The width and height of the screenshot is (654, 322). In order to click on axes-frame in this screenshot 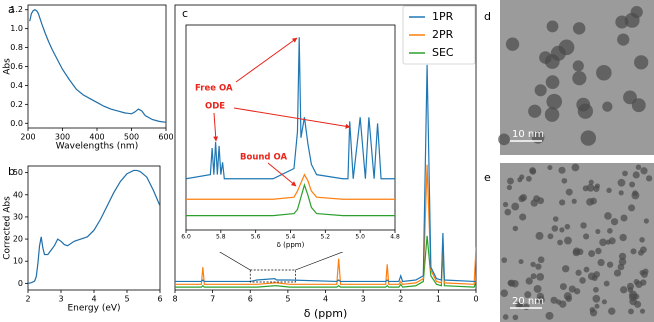, I will do `click(97, 66)`.